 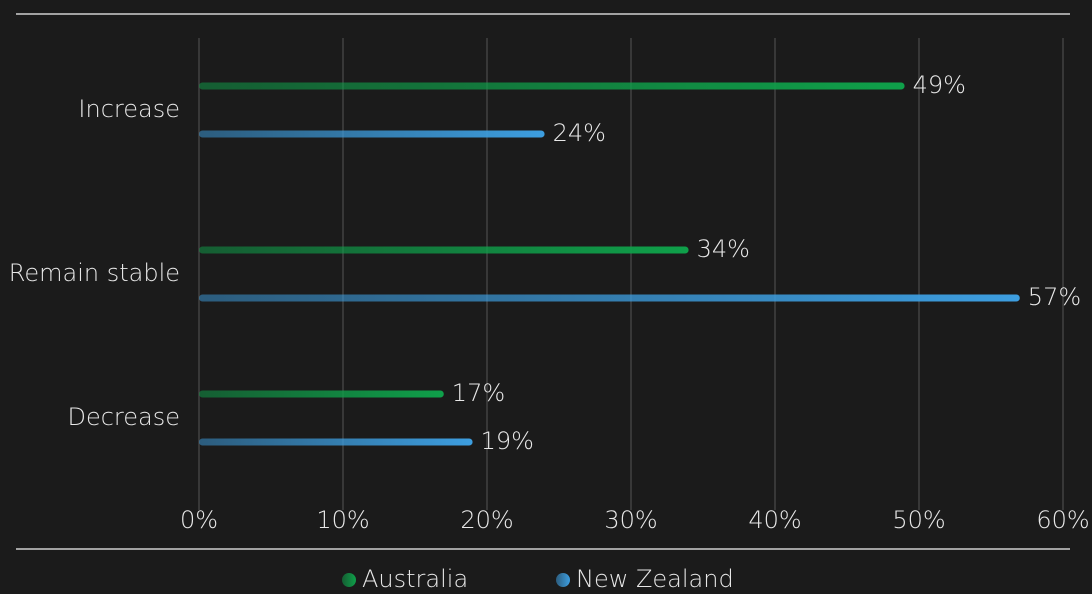 I want to click on category-label: Increase, so click(x=129, y=109).